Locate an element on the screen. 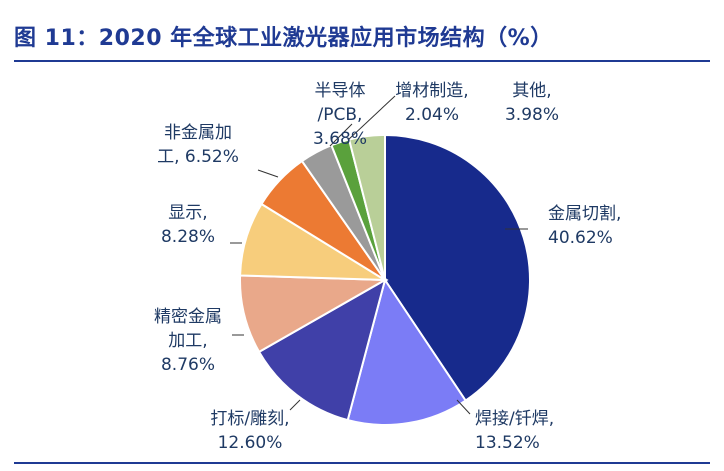 The height and width of the screenshot is (471, 724). slice-label-line: 3.68% is located at coordinates (340, 139).